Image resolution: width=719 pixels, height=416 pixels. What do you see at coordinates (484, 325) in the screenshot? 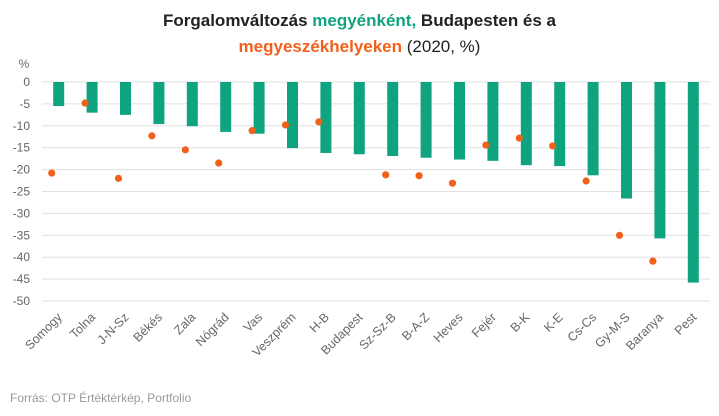
I see `x-tick-label: Fejér` at bounding box center [484, 325].